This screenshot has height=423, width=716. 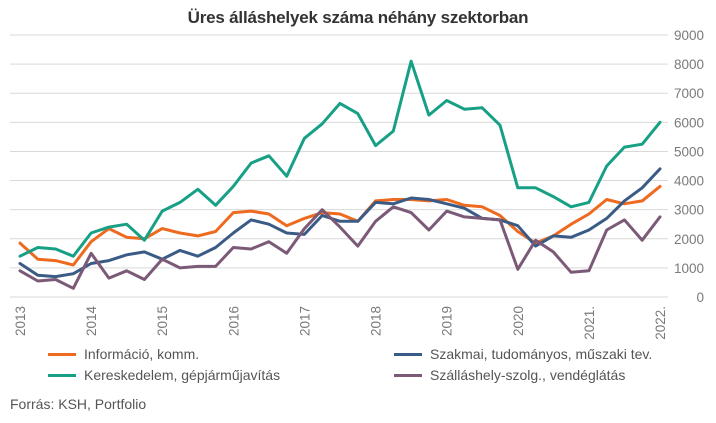 What do you see at coordinates (233, 321) in the screenshot?
I see `x-tick-label-3: 2016` at bounding box center [233, 321].